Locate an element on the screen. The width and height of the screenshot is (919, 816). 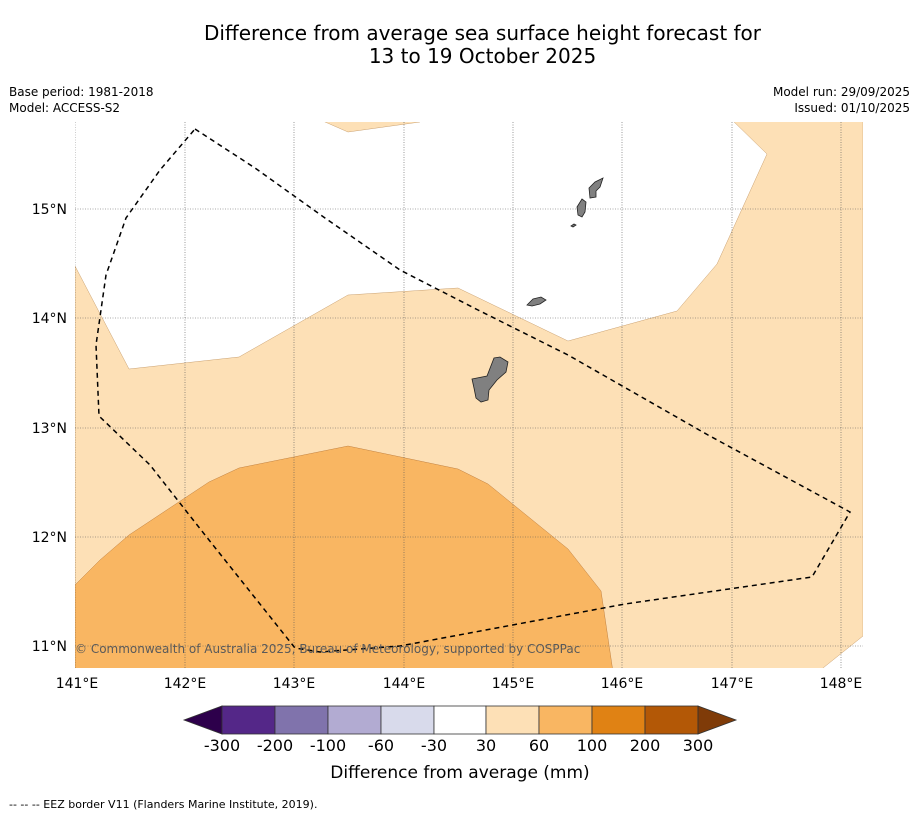
issued-date: Issued: 01/10/2025 is located at coordinates (852, 108).